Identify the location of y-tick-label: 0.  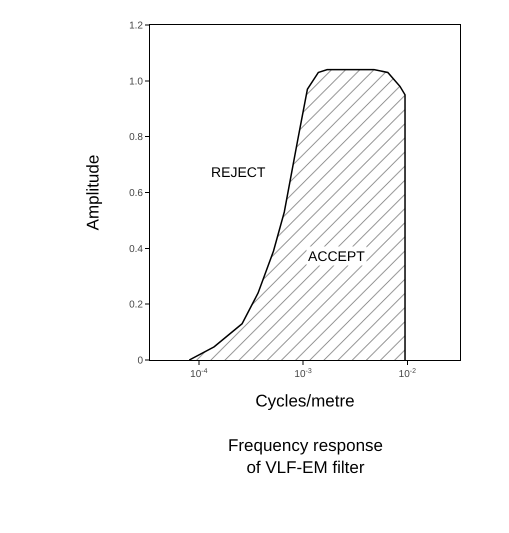
(140, 361).